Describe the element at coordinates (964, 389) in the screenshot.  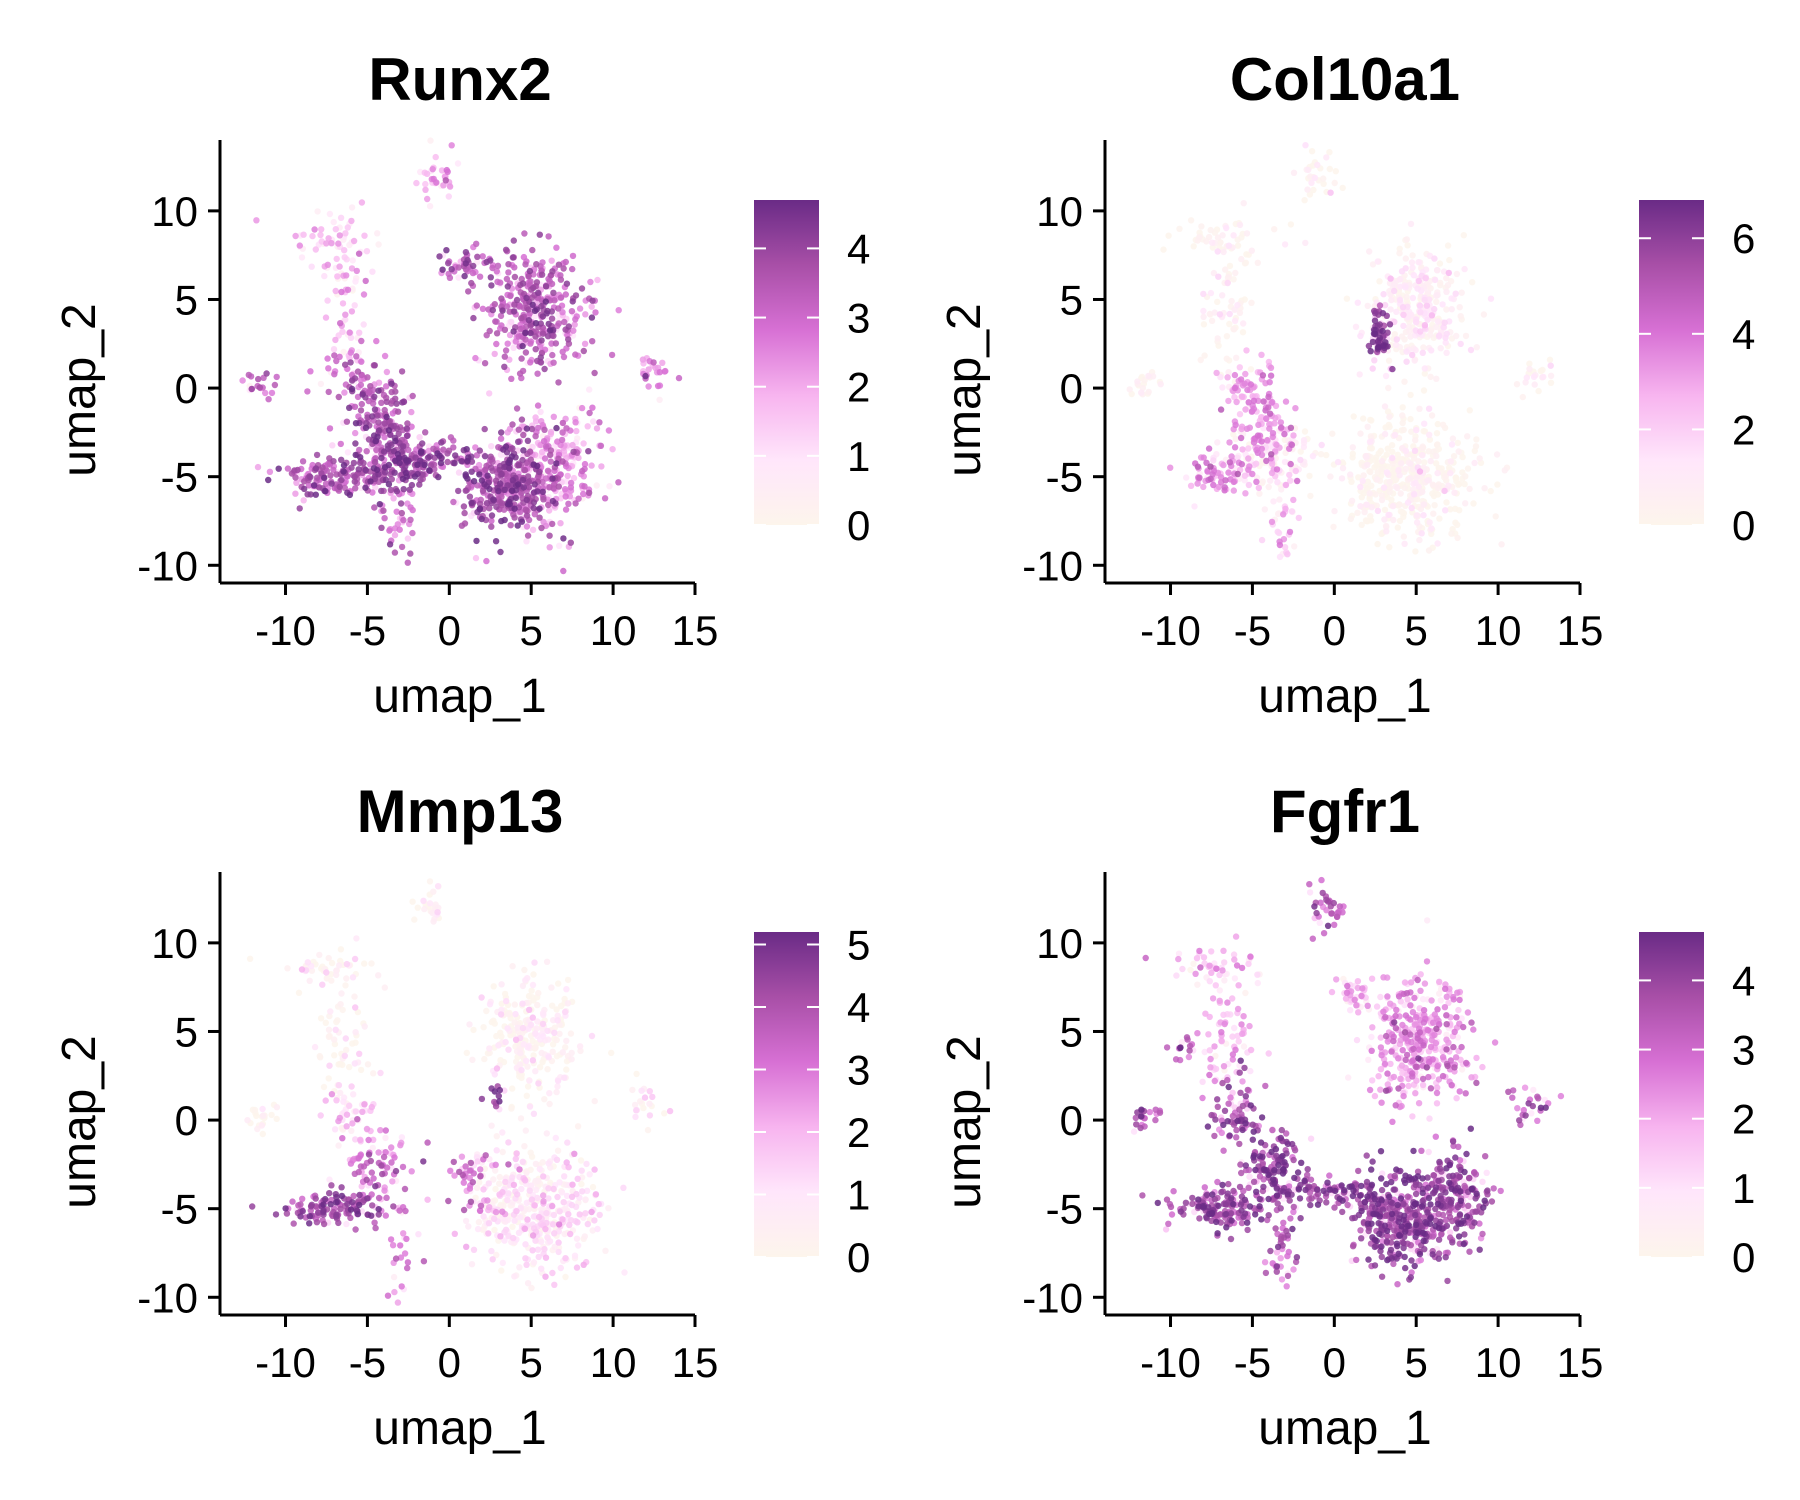
I see `y-axis-title: umap_2` at that location.